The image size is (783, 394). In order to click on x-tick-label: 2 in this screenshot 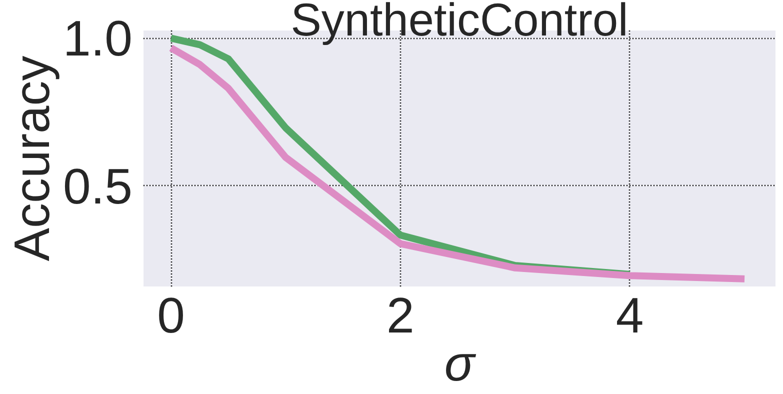, I will do `click(400, 316)`.